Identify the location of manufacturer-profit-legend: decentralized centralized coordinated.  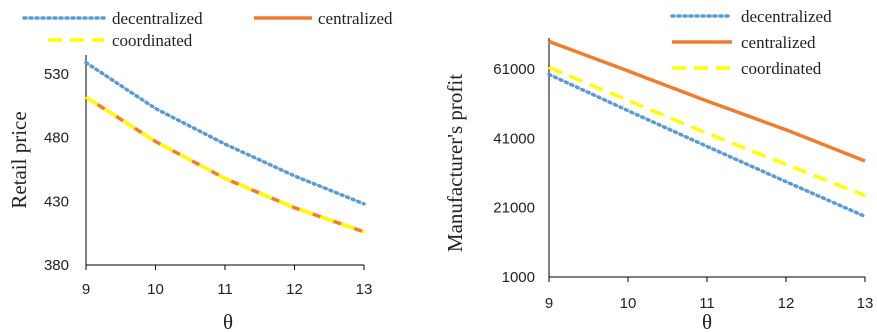
(751, 42).